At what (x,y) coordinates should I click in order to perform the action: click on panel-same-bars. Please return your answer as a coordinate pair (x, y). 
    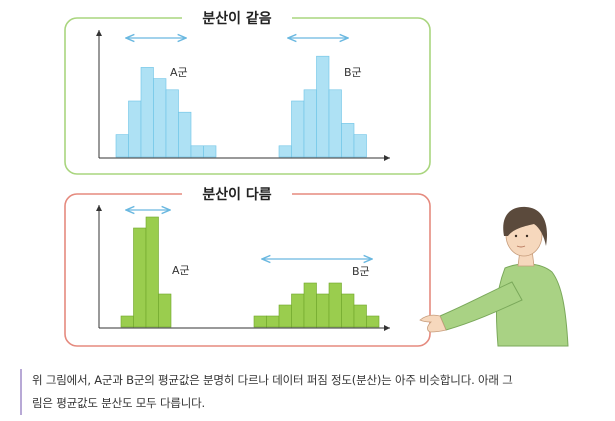
    Looking at the image, I should click on (241, 106).